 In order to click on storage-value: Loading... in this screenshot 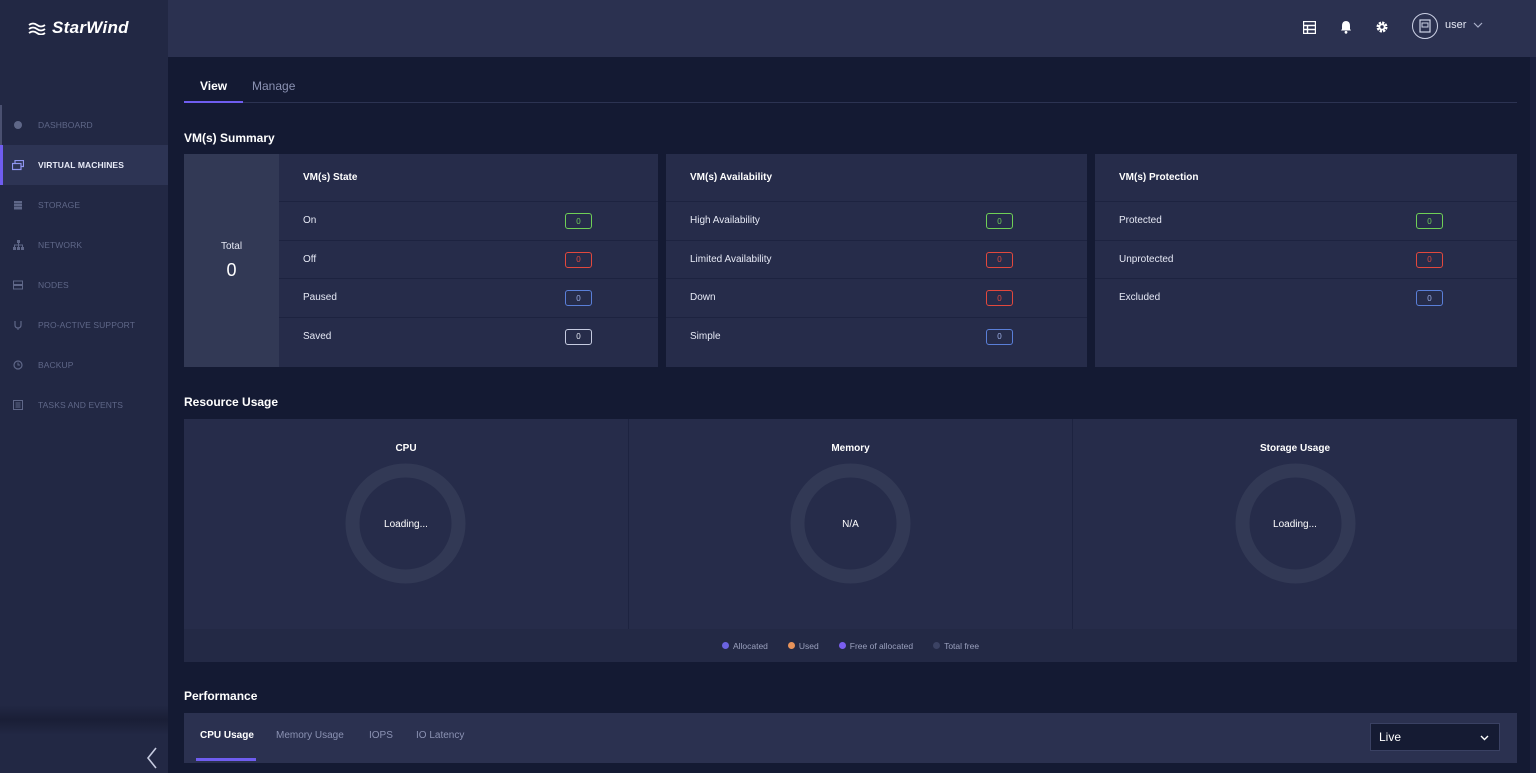, I will do `click(1295, 524)`.